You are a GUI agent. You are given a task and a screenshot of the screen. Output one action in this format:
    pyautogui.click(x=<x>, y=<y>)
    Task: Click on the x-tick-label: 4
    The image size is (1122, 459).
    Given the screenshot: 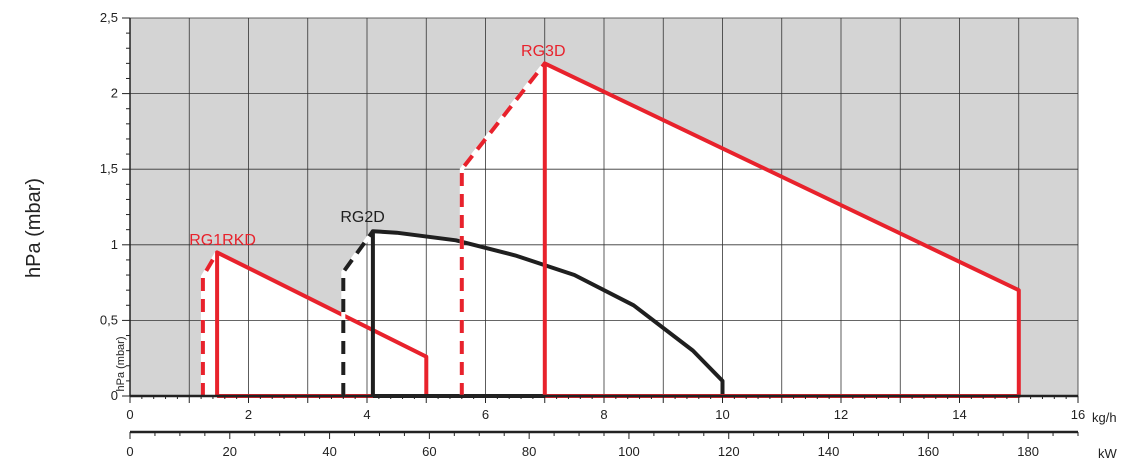 What is the action you would take?
    pyautogui.click(x=366, y=414)
    